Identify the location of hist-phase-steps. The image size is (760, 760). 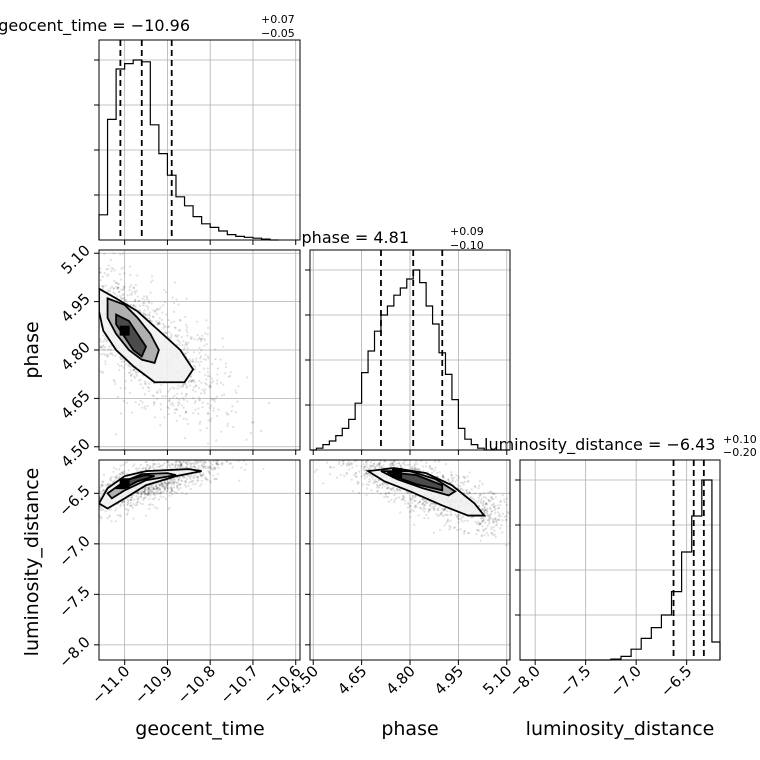
(410, 360).